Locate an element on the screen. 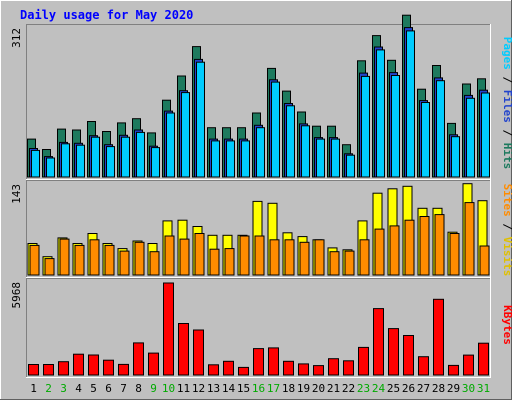  legend-visits: Visits is located at coordinates (506, 257).